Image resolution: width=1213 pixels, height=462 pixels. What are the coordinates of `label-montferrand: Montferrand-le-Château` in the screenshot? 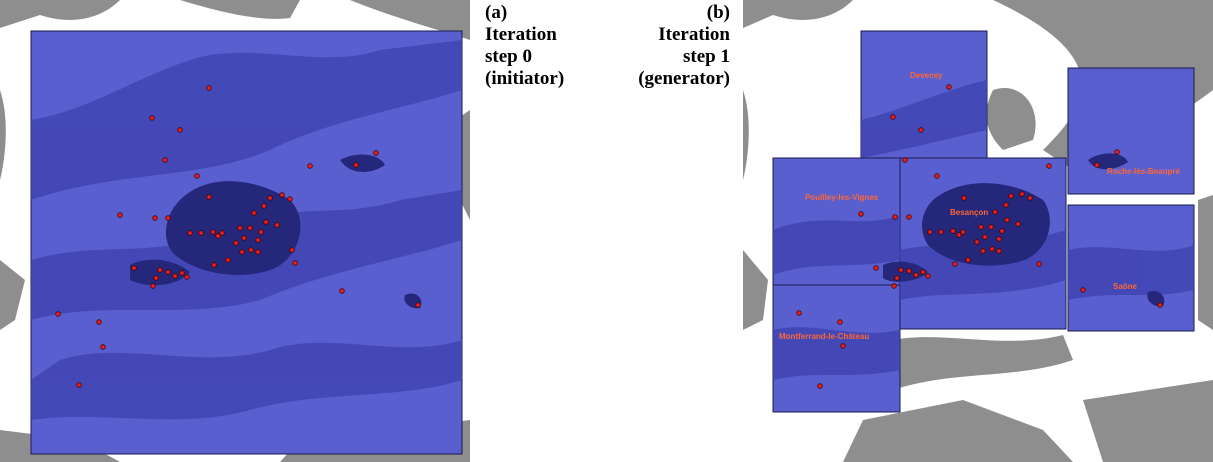 It's located at (824, 336).